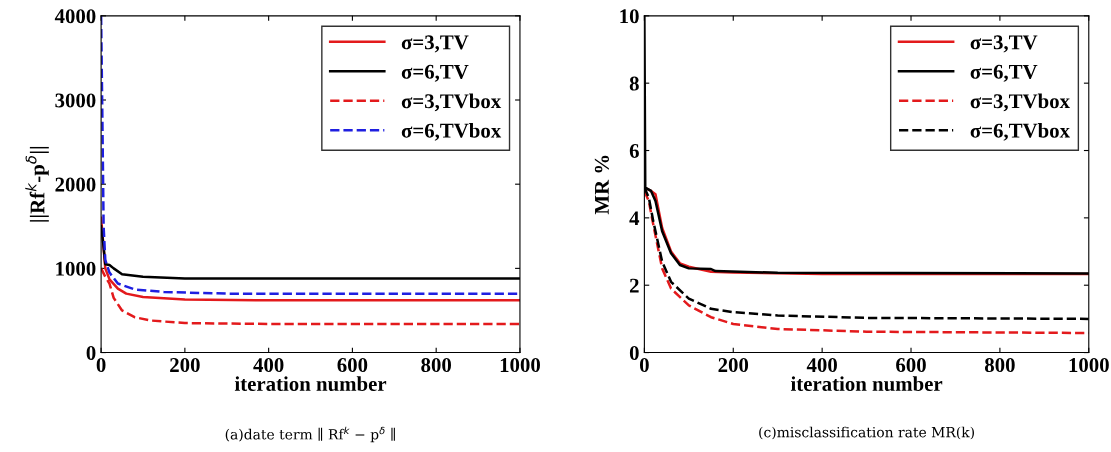 Image resolution: width=1111 pixels, height=452 pixels. Describe the element at coordinates (866, 433) in the screenshot. I see `text: (c)misclassification rate MR(k)` at that location.